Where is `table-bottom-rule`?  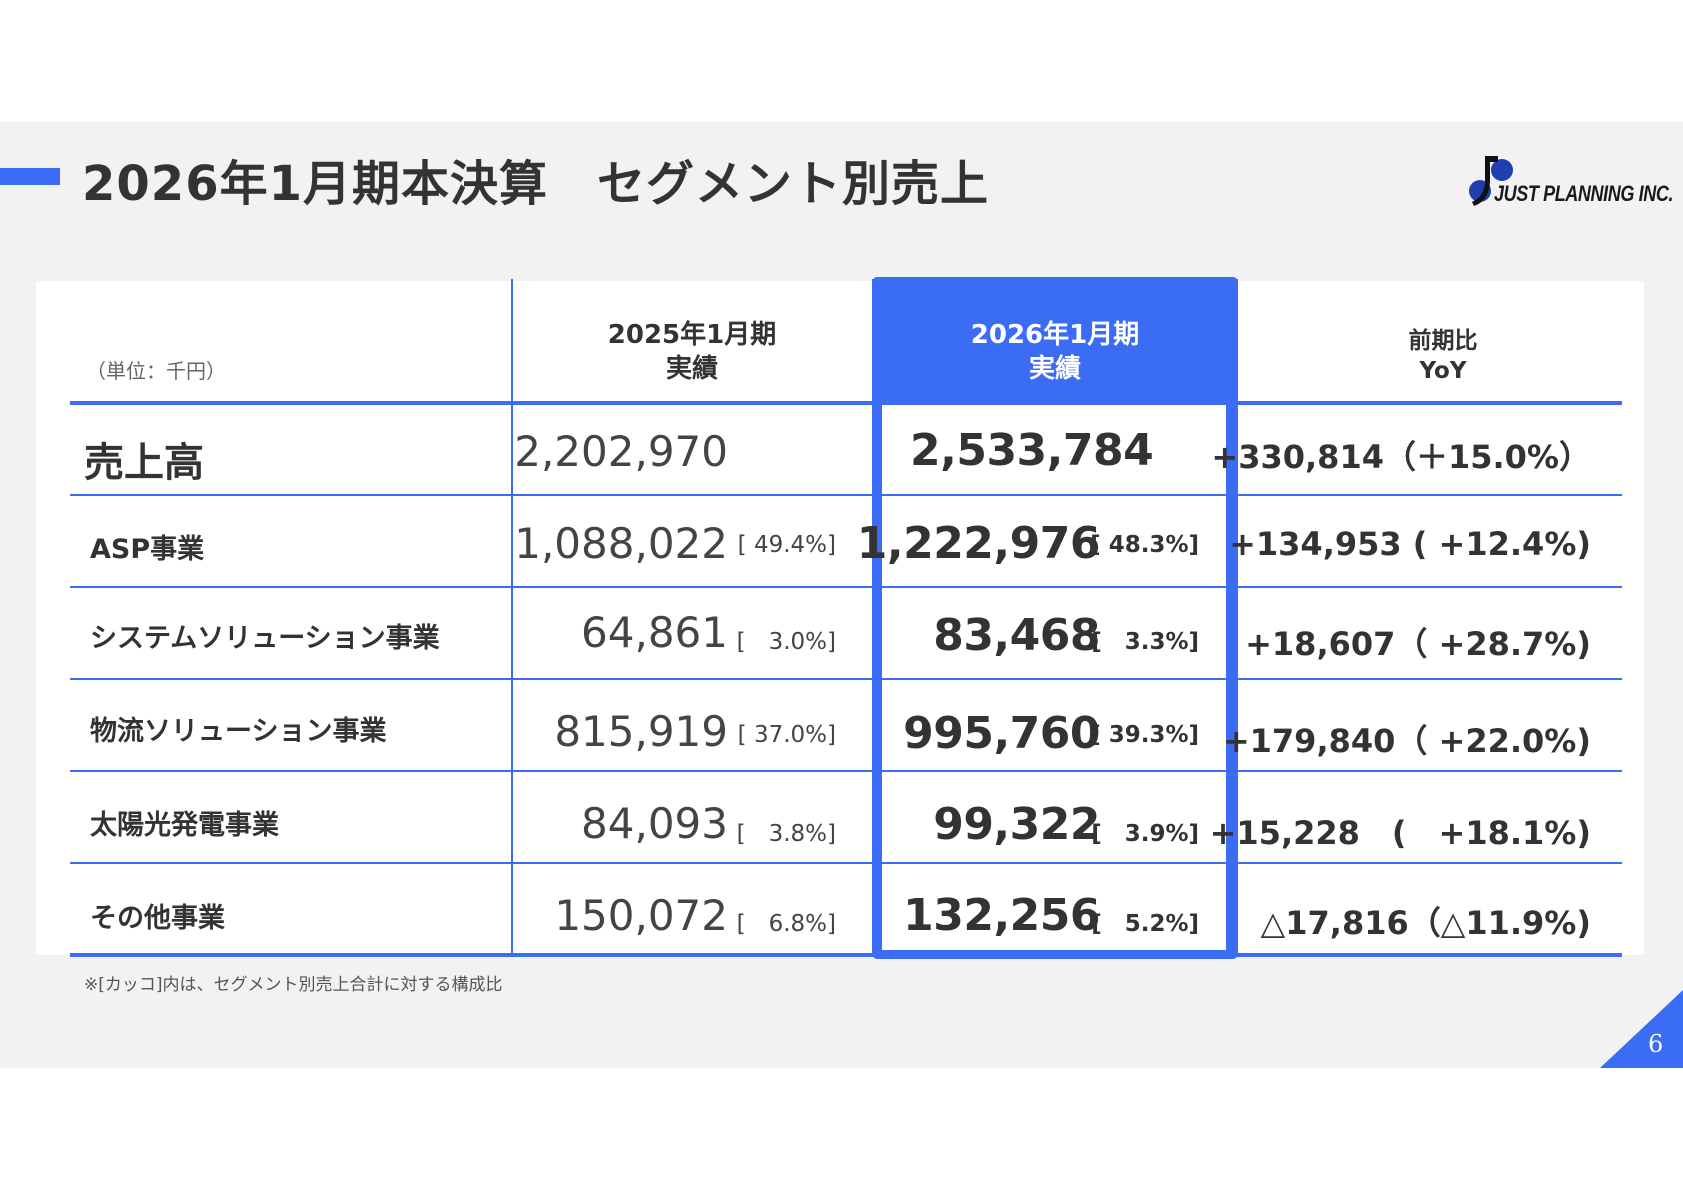
table-bottom-rule is located at coordinates (846, 955).